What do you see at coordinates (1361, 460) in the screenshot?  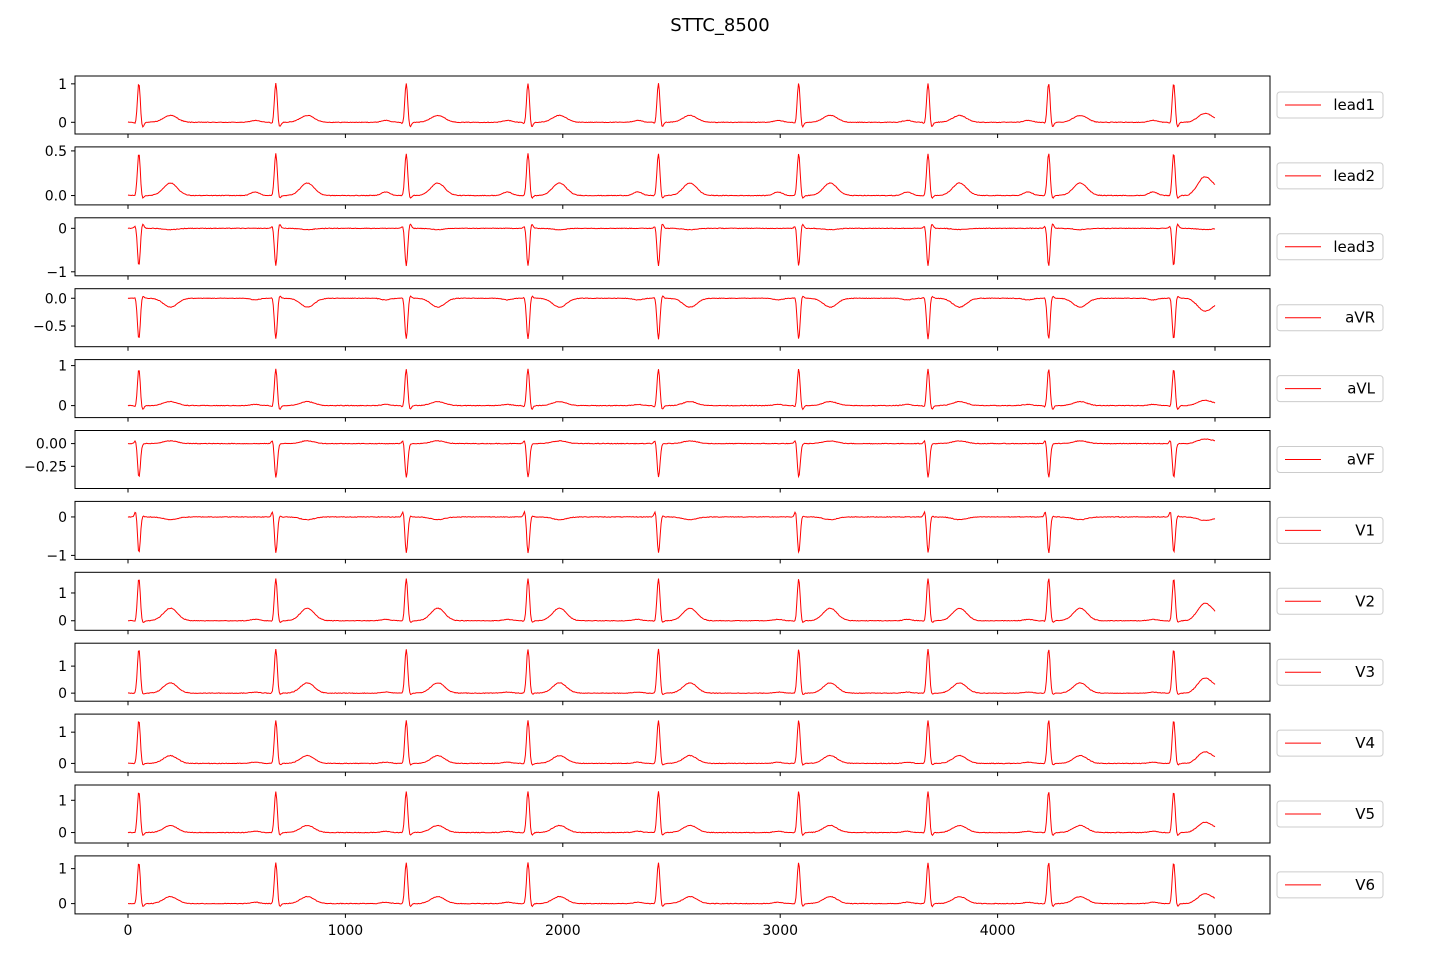 I see `legend-label: aVF` at bounding box center [1361, 460].